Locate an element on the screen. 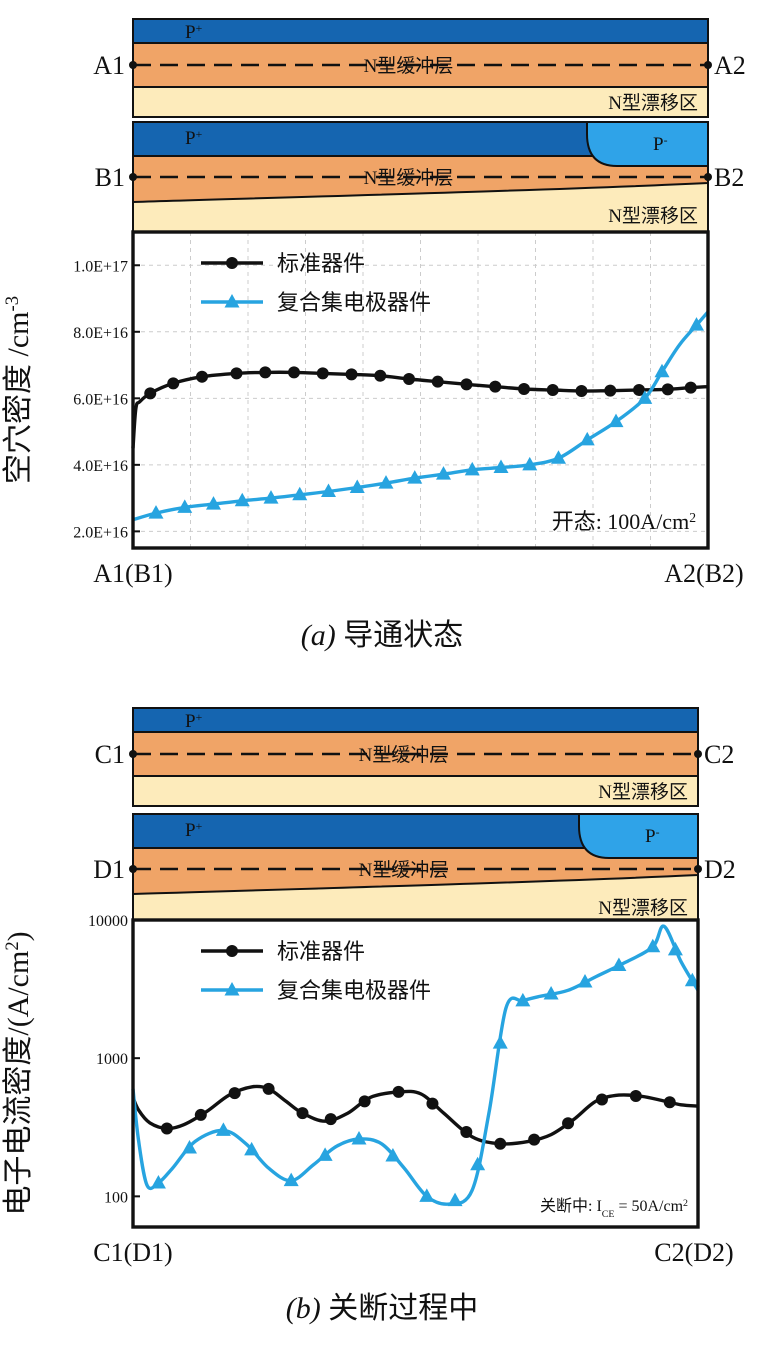 The height and width of the screenshot is (1351, 764). annotation-prefix: 关断中: I is located at coordinates (571, 1206).